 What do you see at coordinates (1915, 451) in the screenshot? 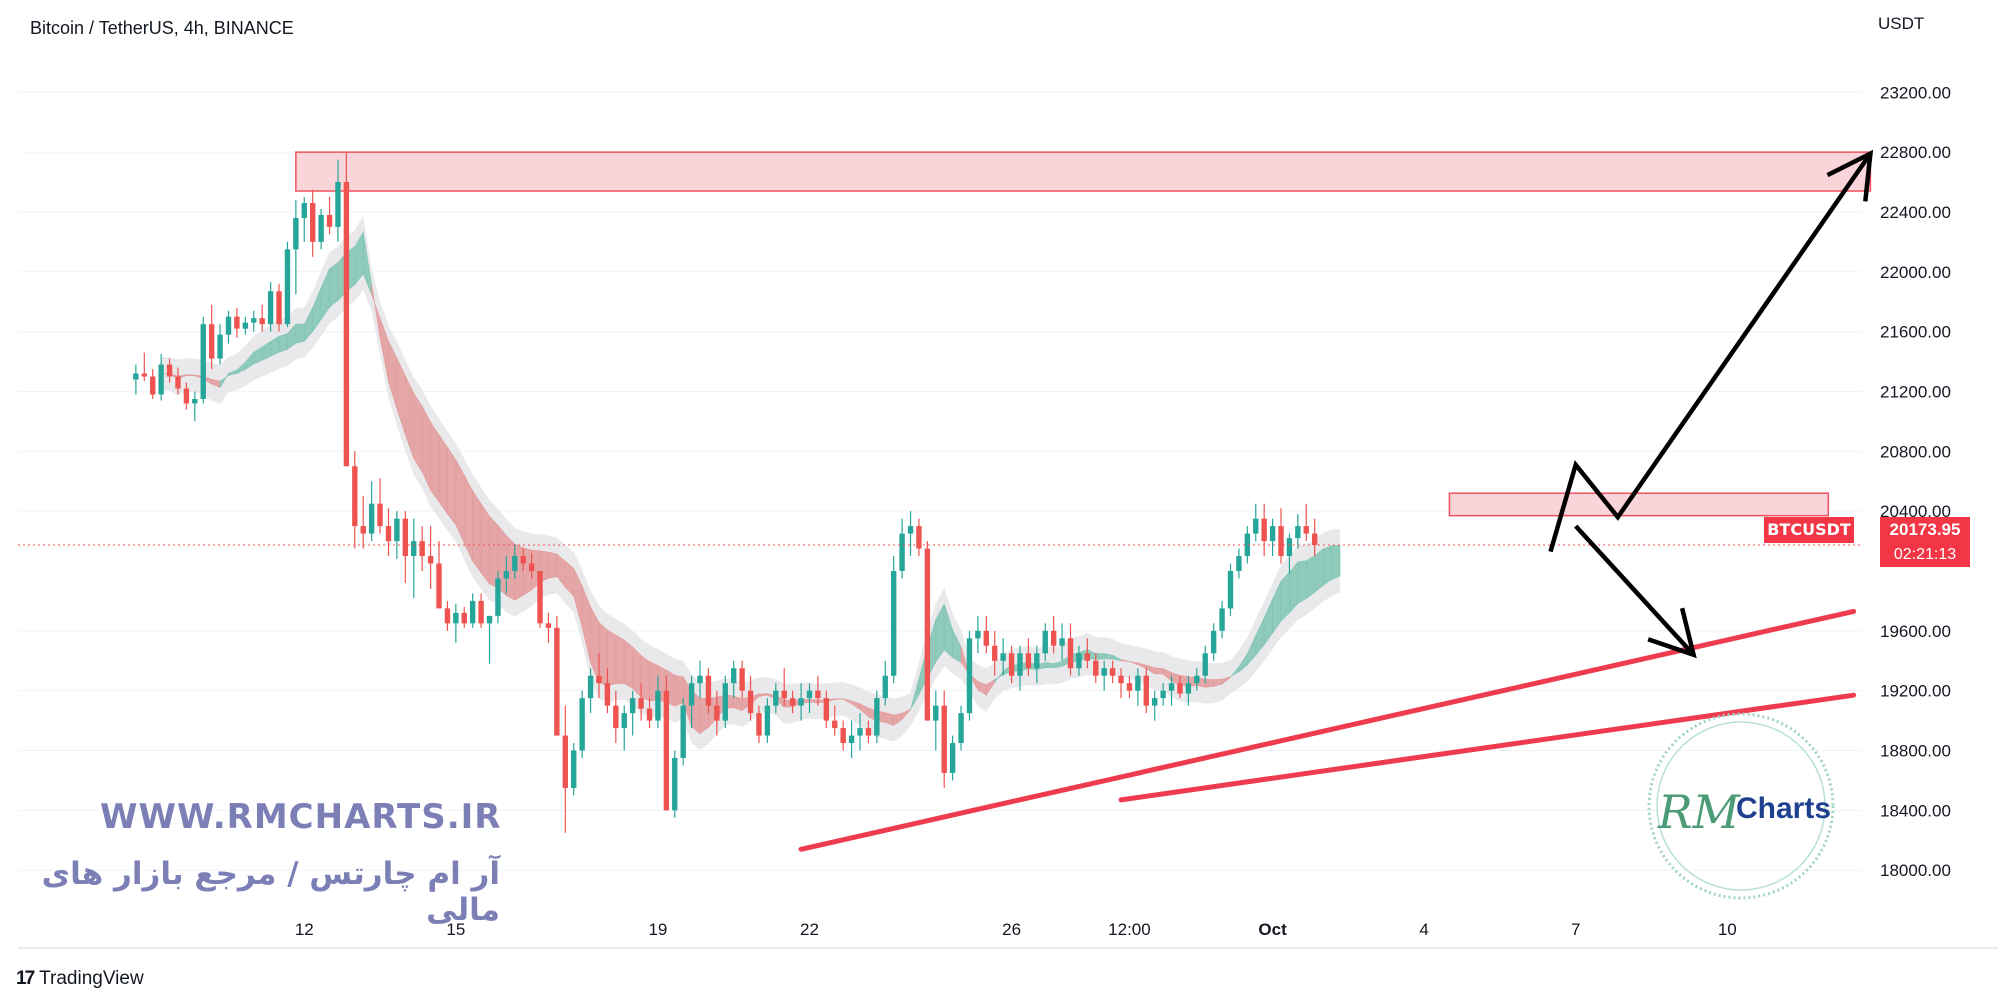
I see `y-tick-label: 20800.00` at bounding box center [1915, 451].